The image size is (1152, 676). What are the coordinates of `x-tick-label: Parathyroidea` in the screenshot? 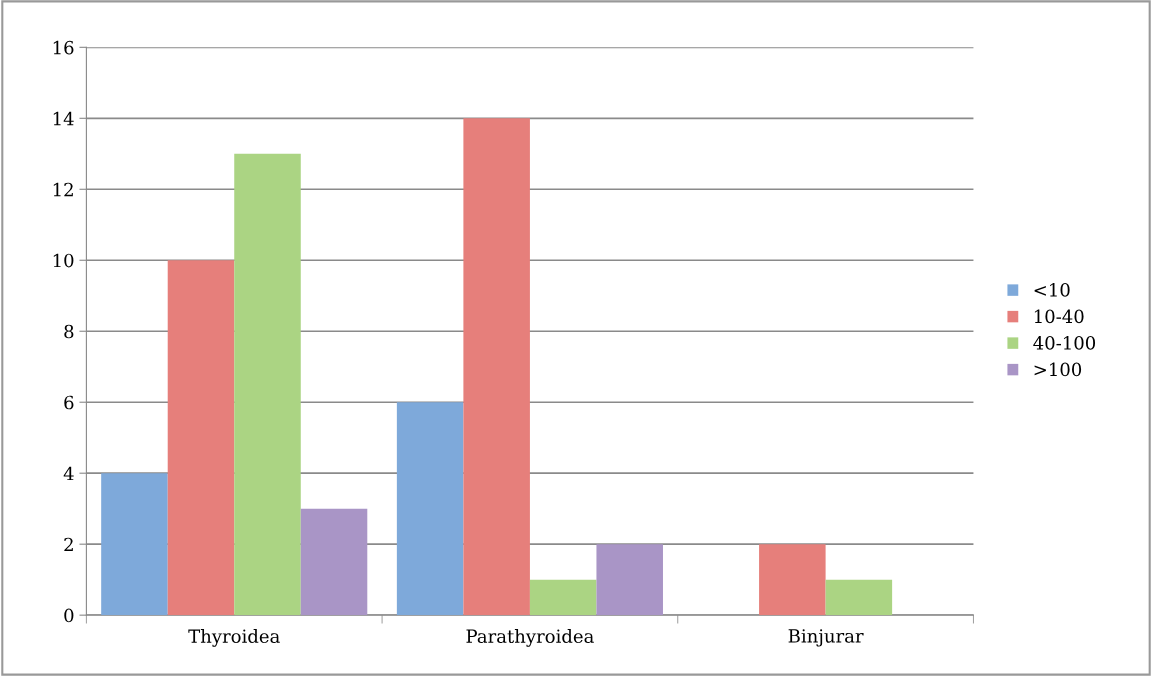 It's located at (530, 638).